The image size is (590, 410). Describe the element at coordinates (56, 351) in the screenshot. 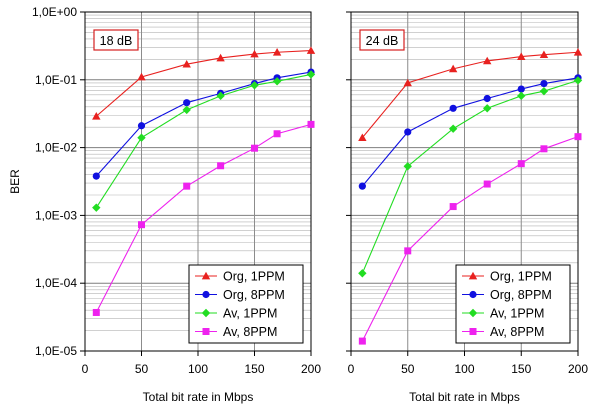

I see `y-tick-label: 1,0E-05` at that location.